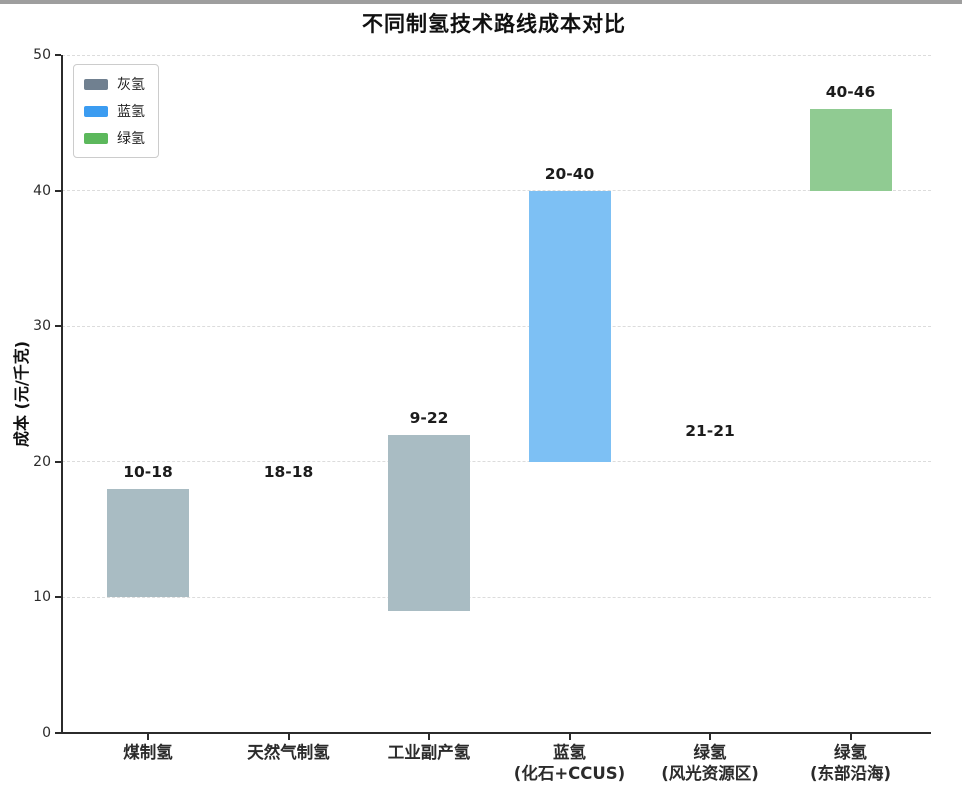 Image resolution: width=962 pixels, height=796 pixels. Describe the element at coordinates (496, 733) in the screenshot. I see `x-axis-line` at that location.